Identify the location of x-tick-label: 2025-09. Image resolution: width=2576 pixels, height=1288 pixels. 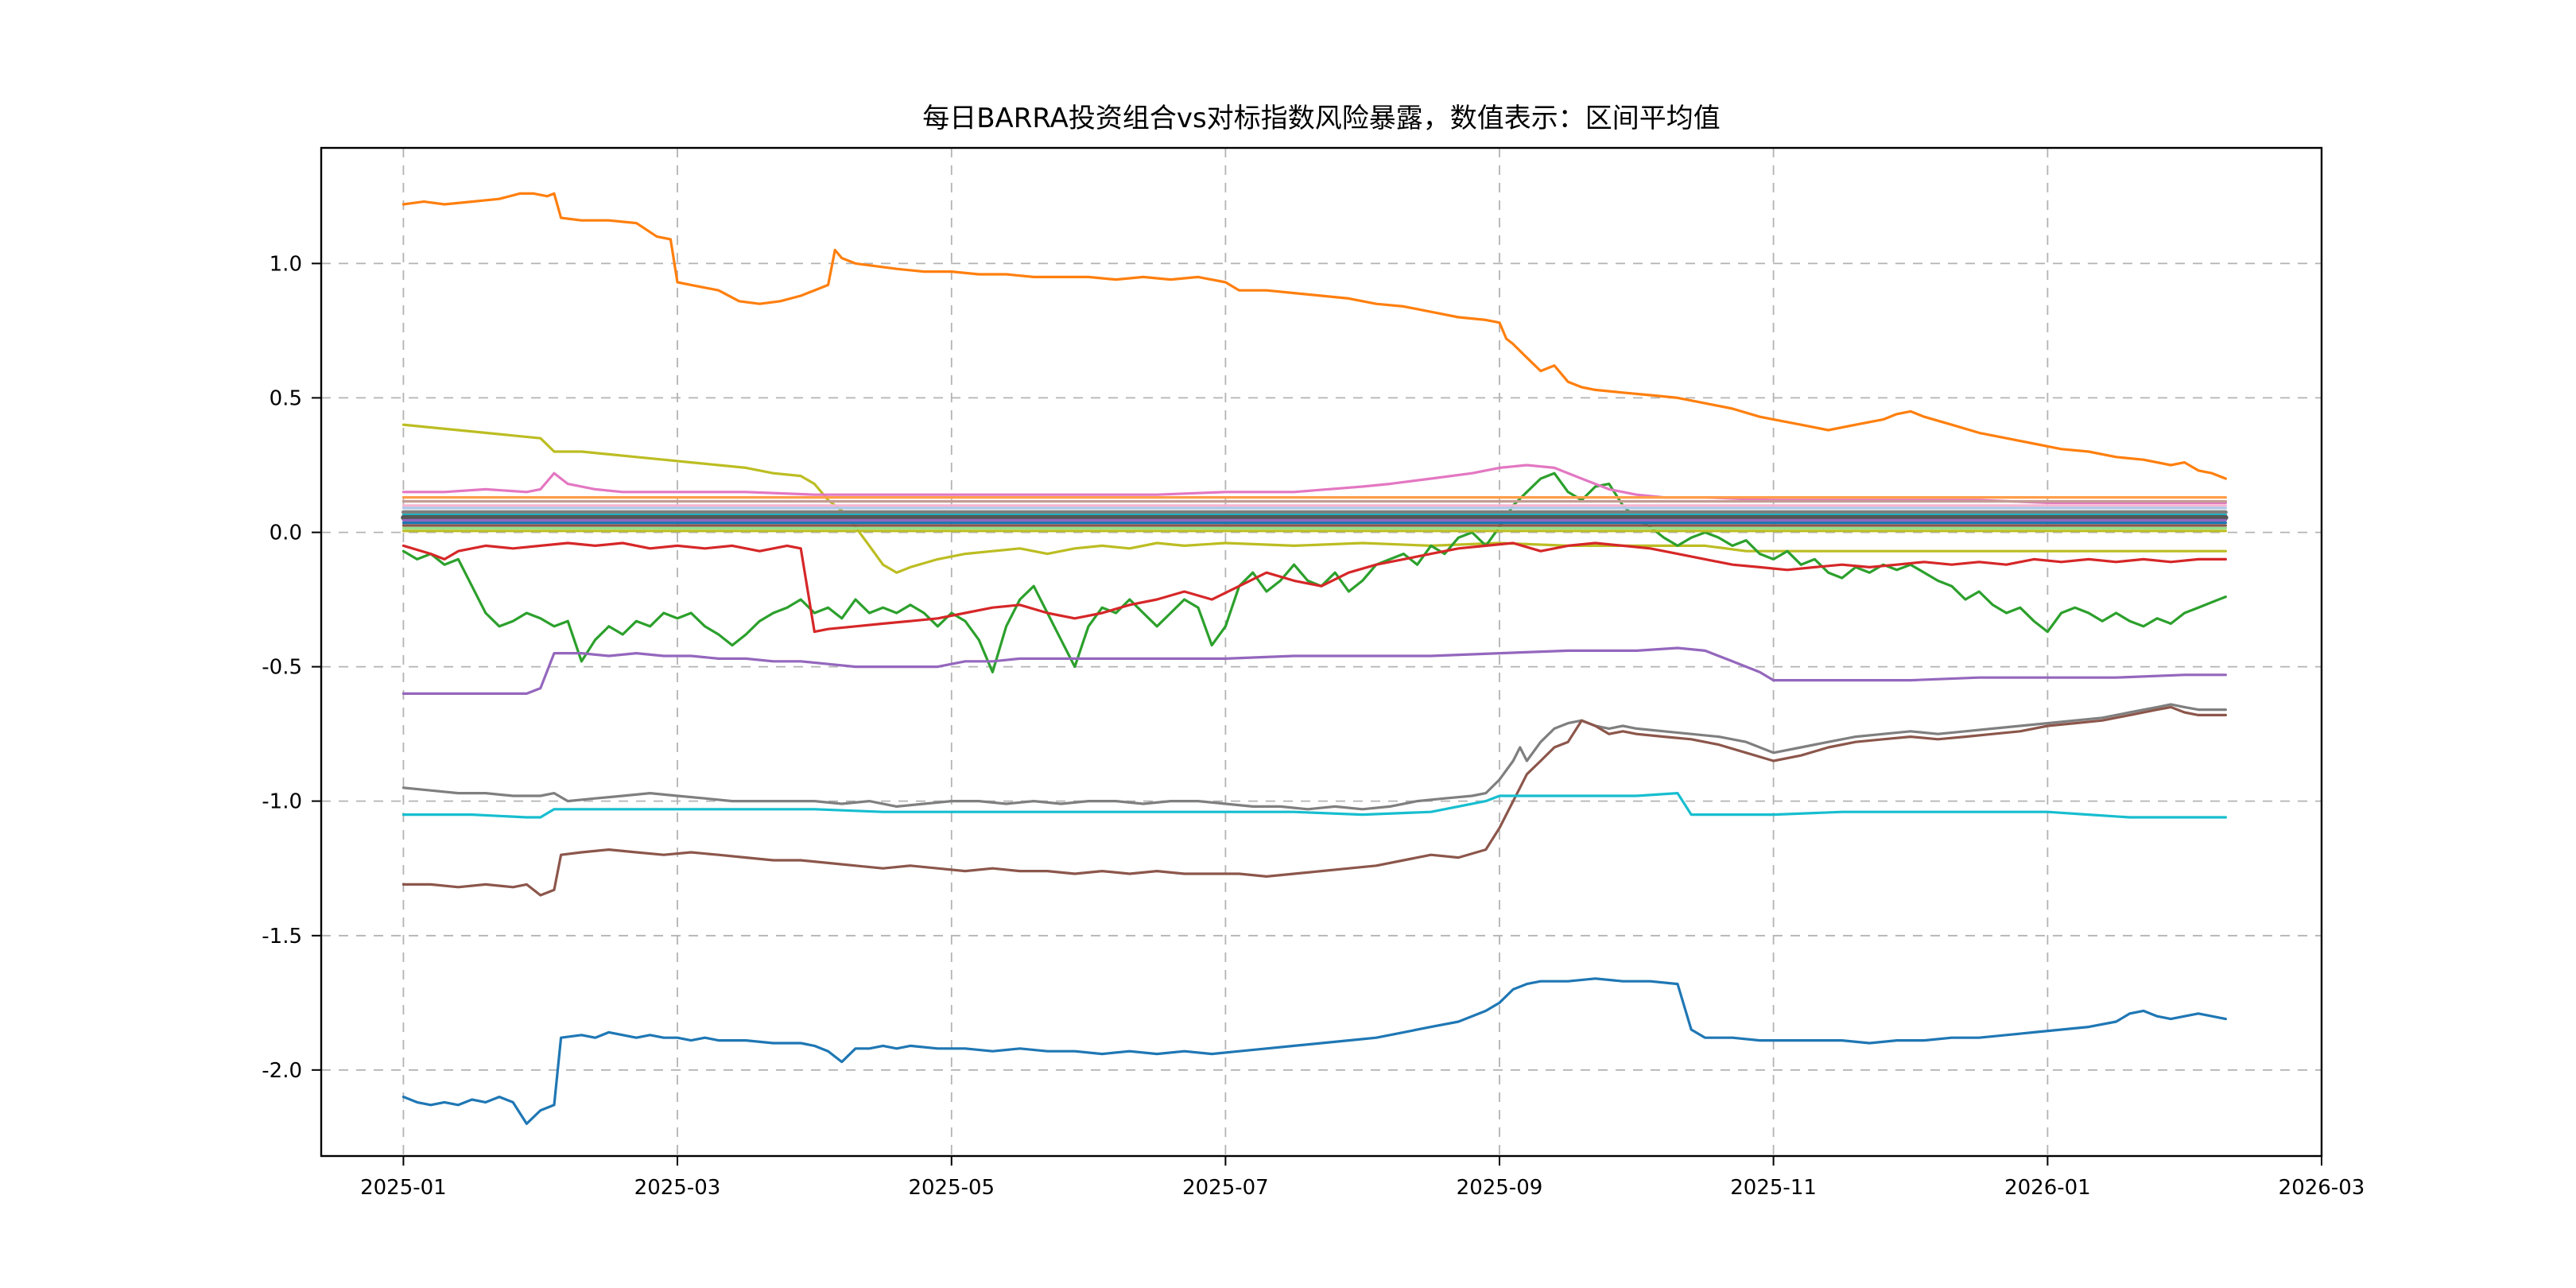
(1500, 1188).